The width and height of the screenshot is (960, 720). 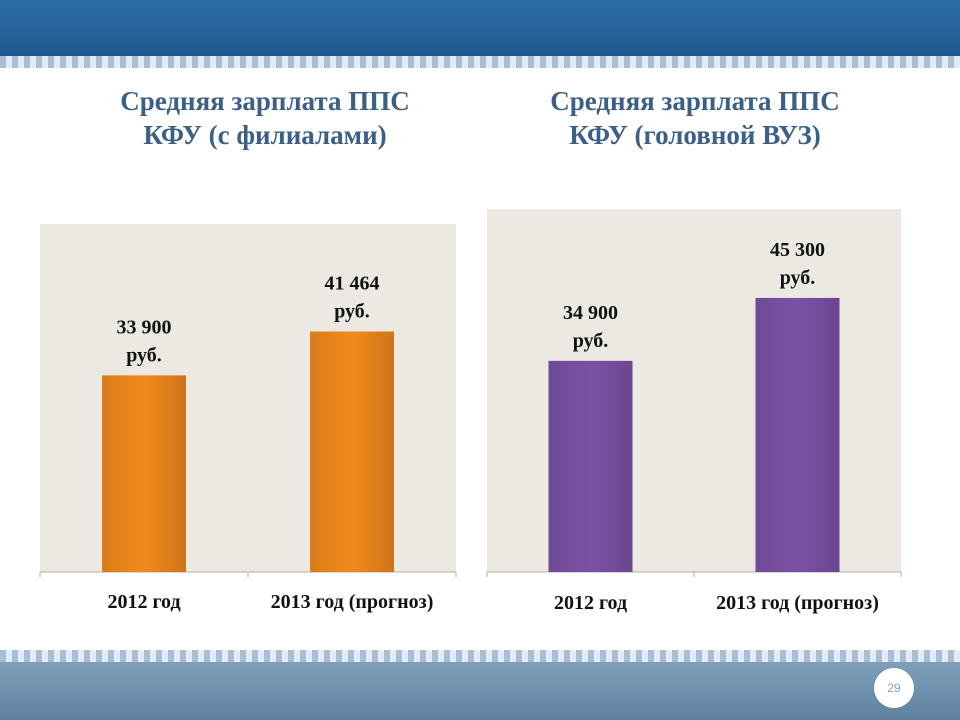 What do you see at coordinates (144, 355) in the screenshot?
I see `data-label-left-0-unit: руб.` at bounding box center [144, 355].